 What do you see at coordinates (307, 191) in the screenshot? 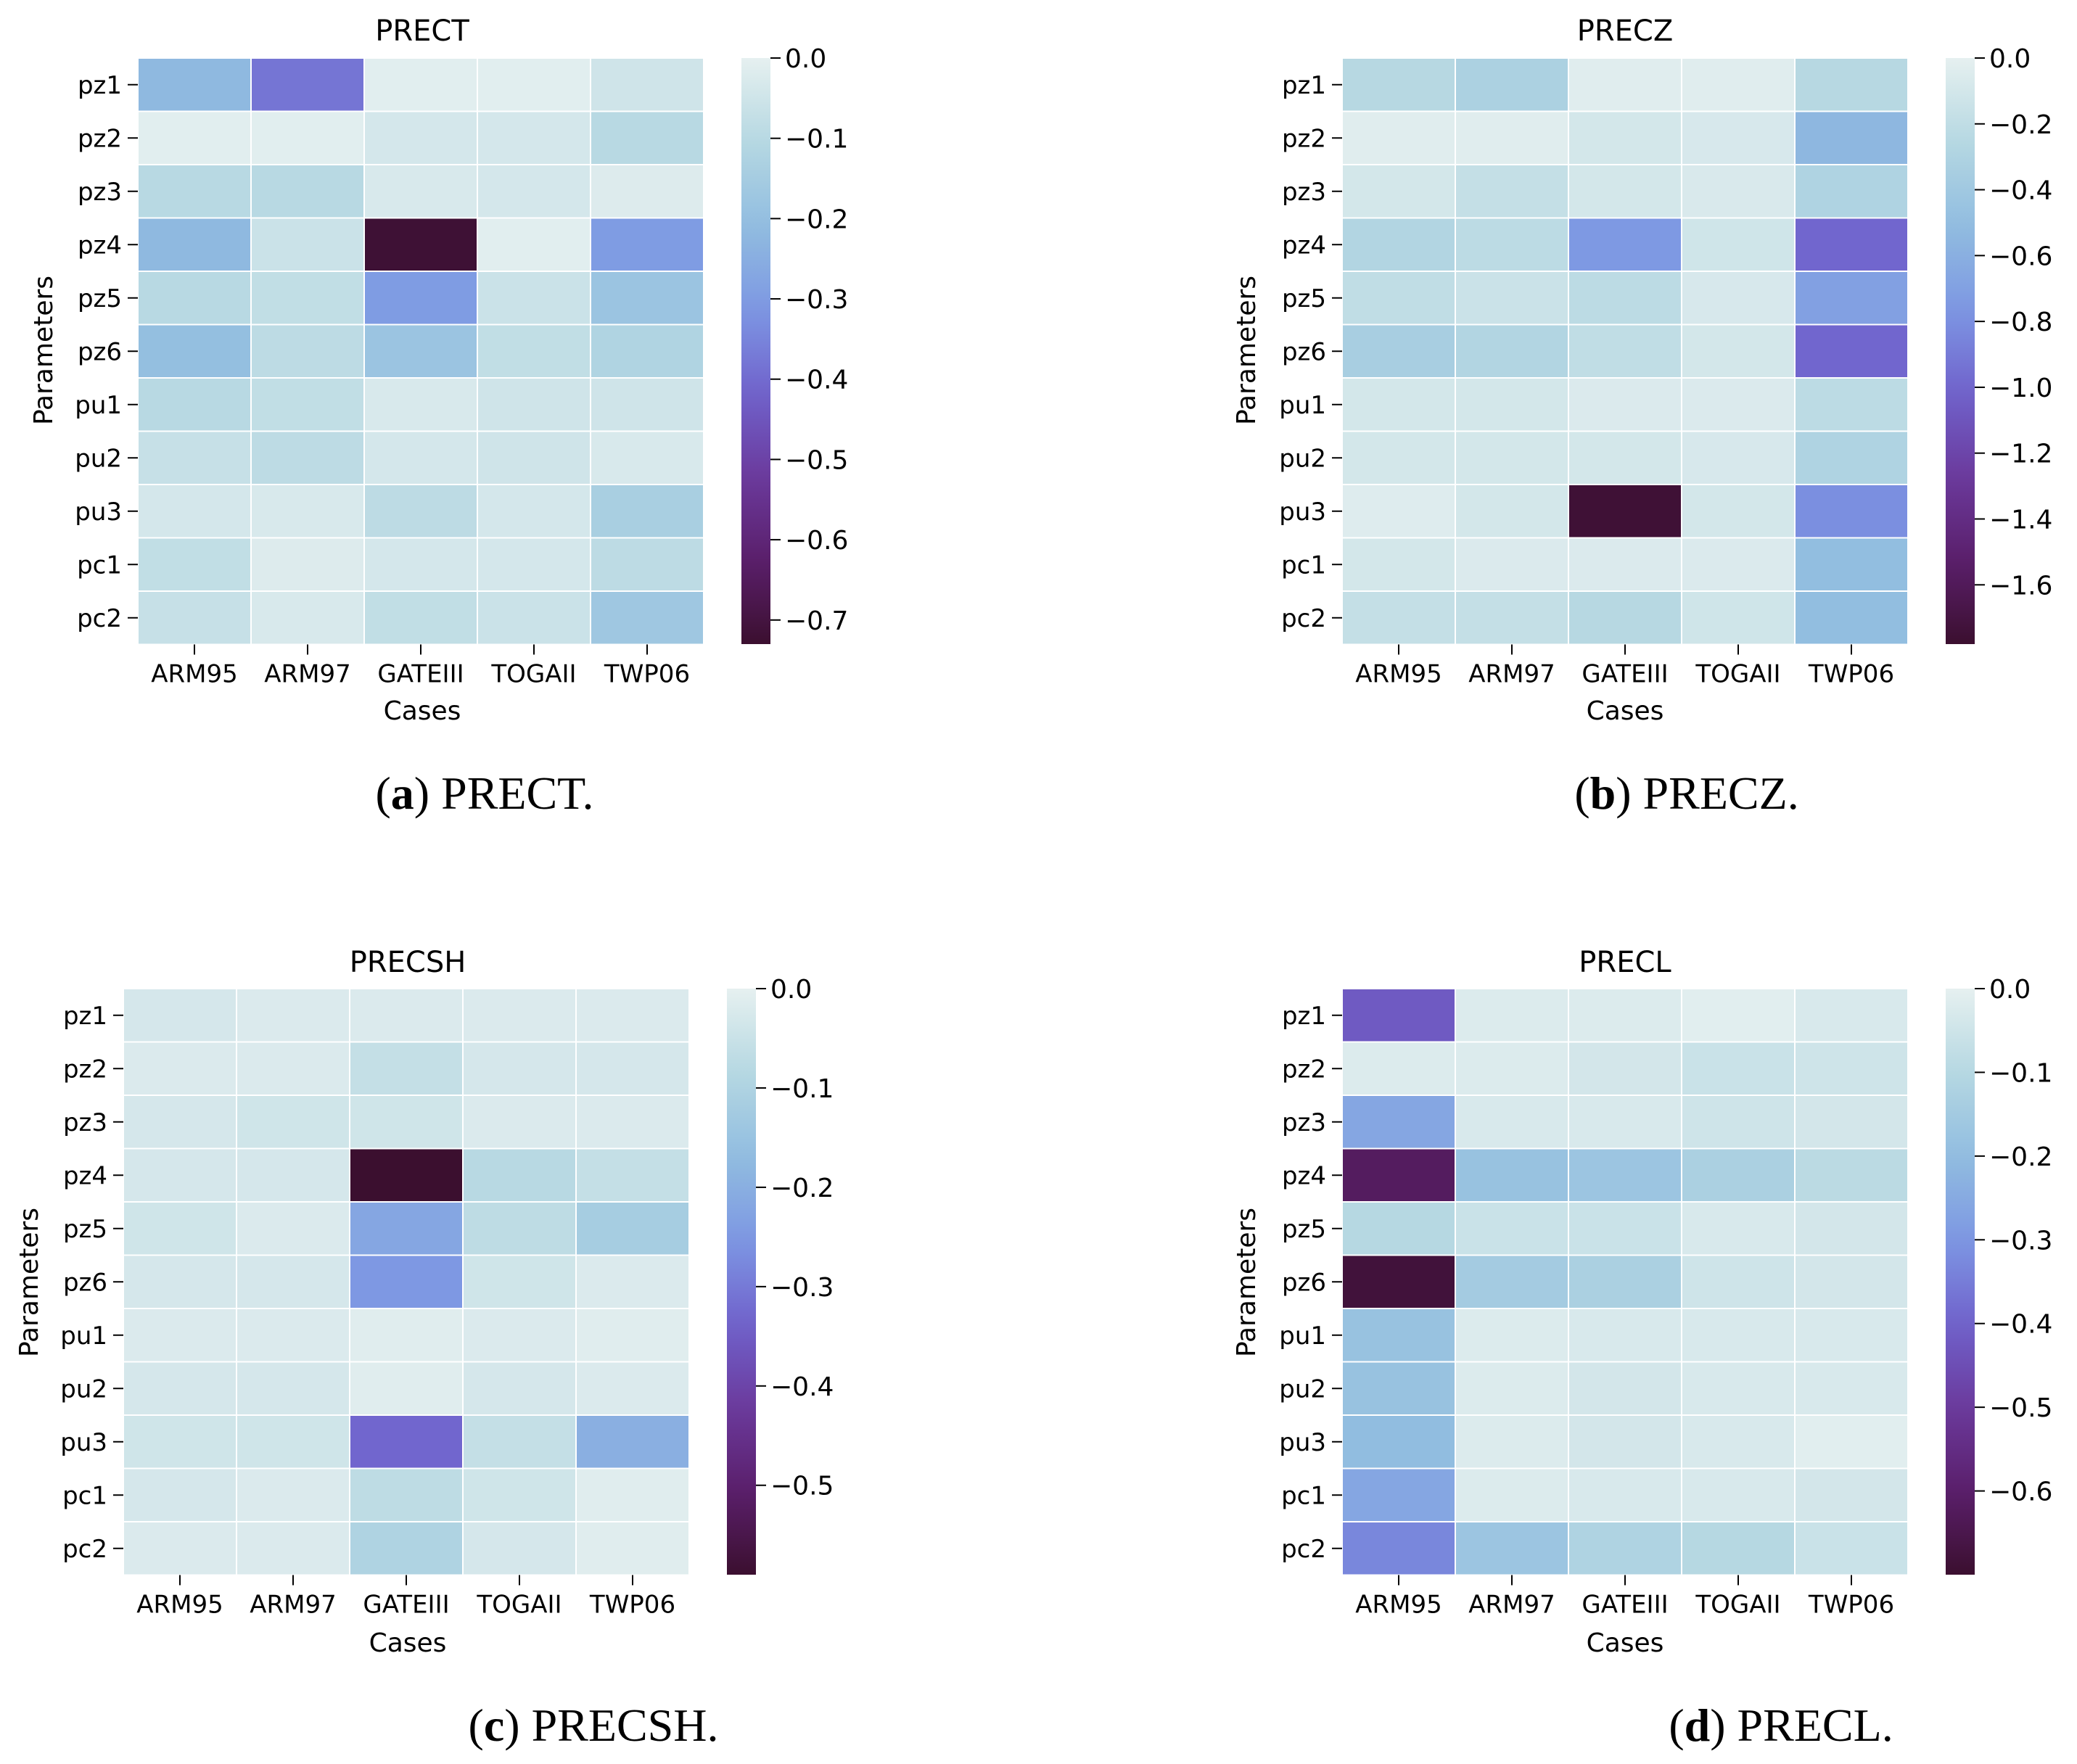
I see `heatmap-cell-pz3-ARM97` at bounding box center [307, 191].